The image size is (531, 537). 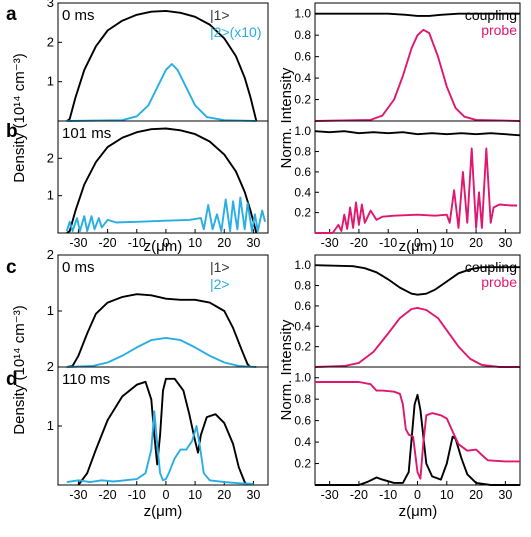 I want to click on series-line-coupling-c-right, so click(x=417, y=280).